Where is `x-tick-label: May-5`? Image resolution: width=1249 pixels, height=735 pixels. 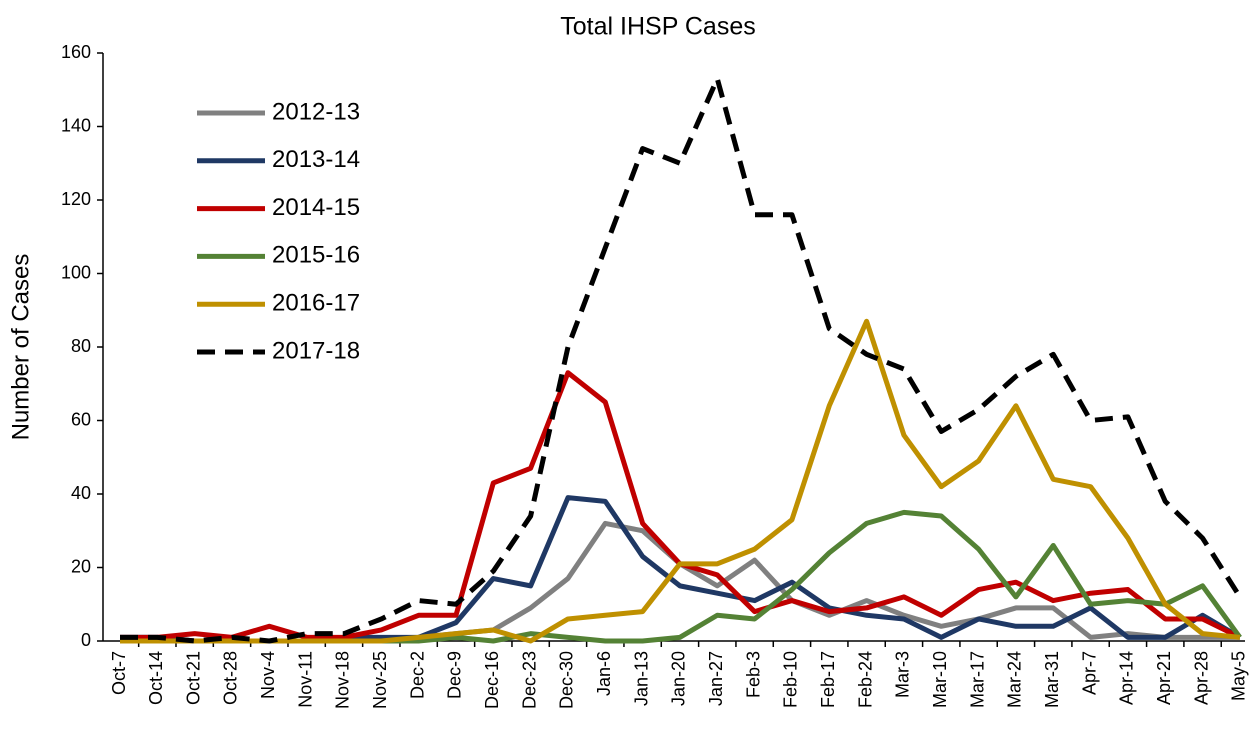 x-tick-label: May-5 is located at coordinates (1239, 676).